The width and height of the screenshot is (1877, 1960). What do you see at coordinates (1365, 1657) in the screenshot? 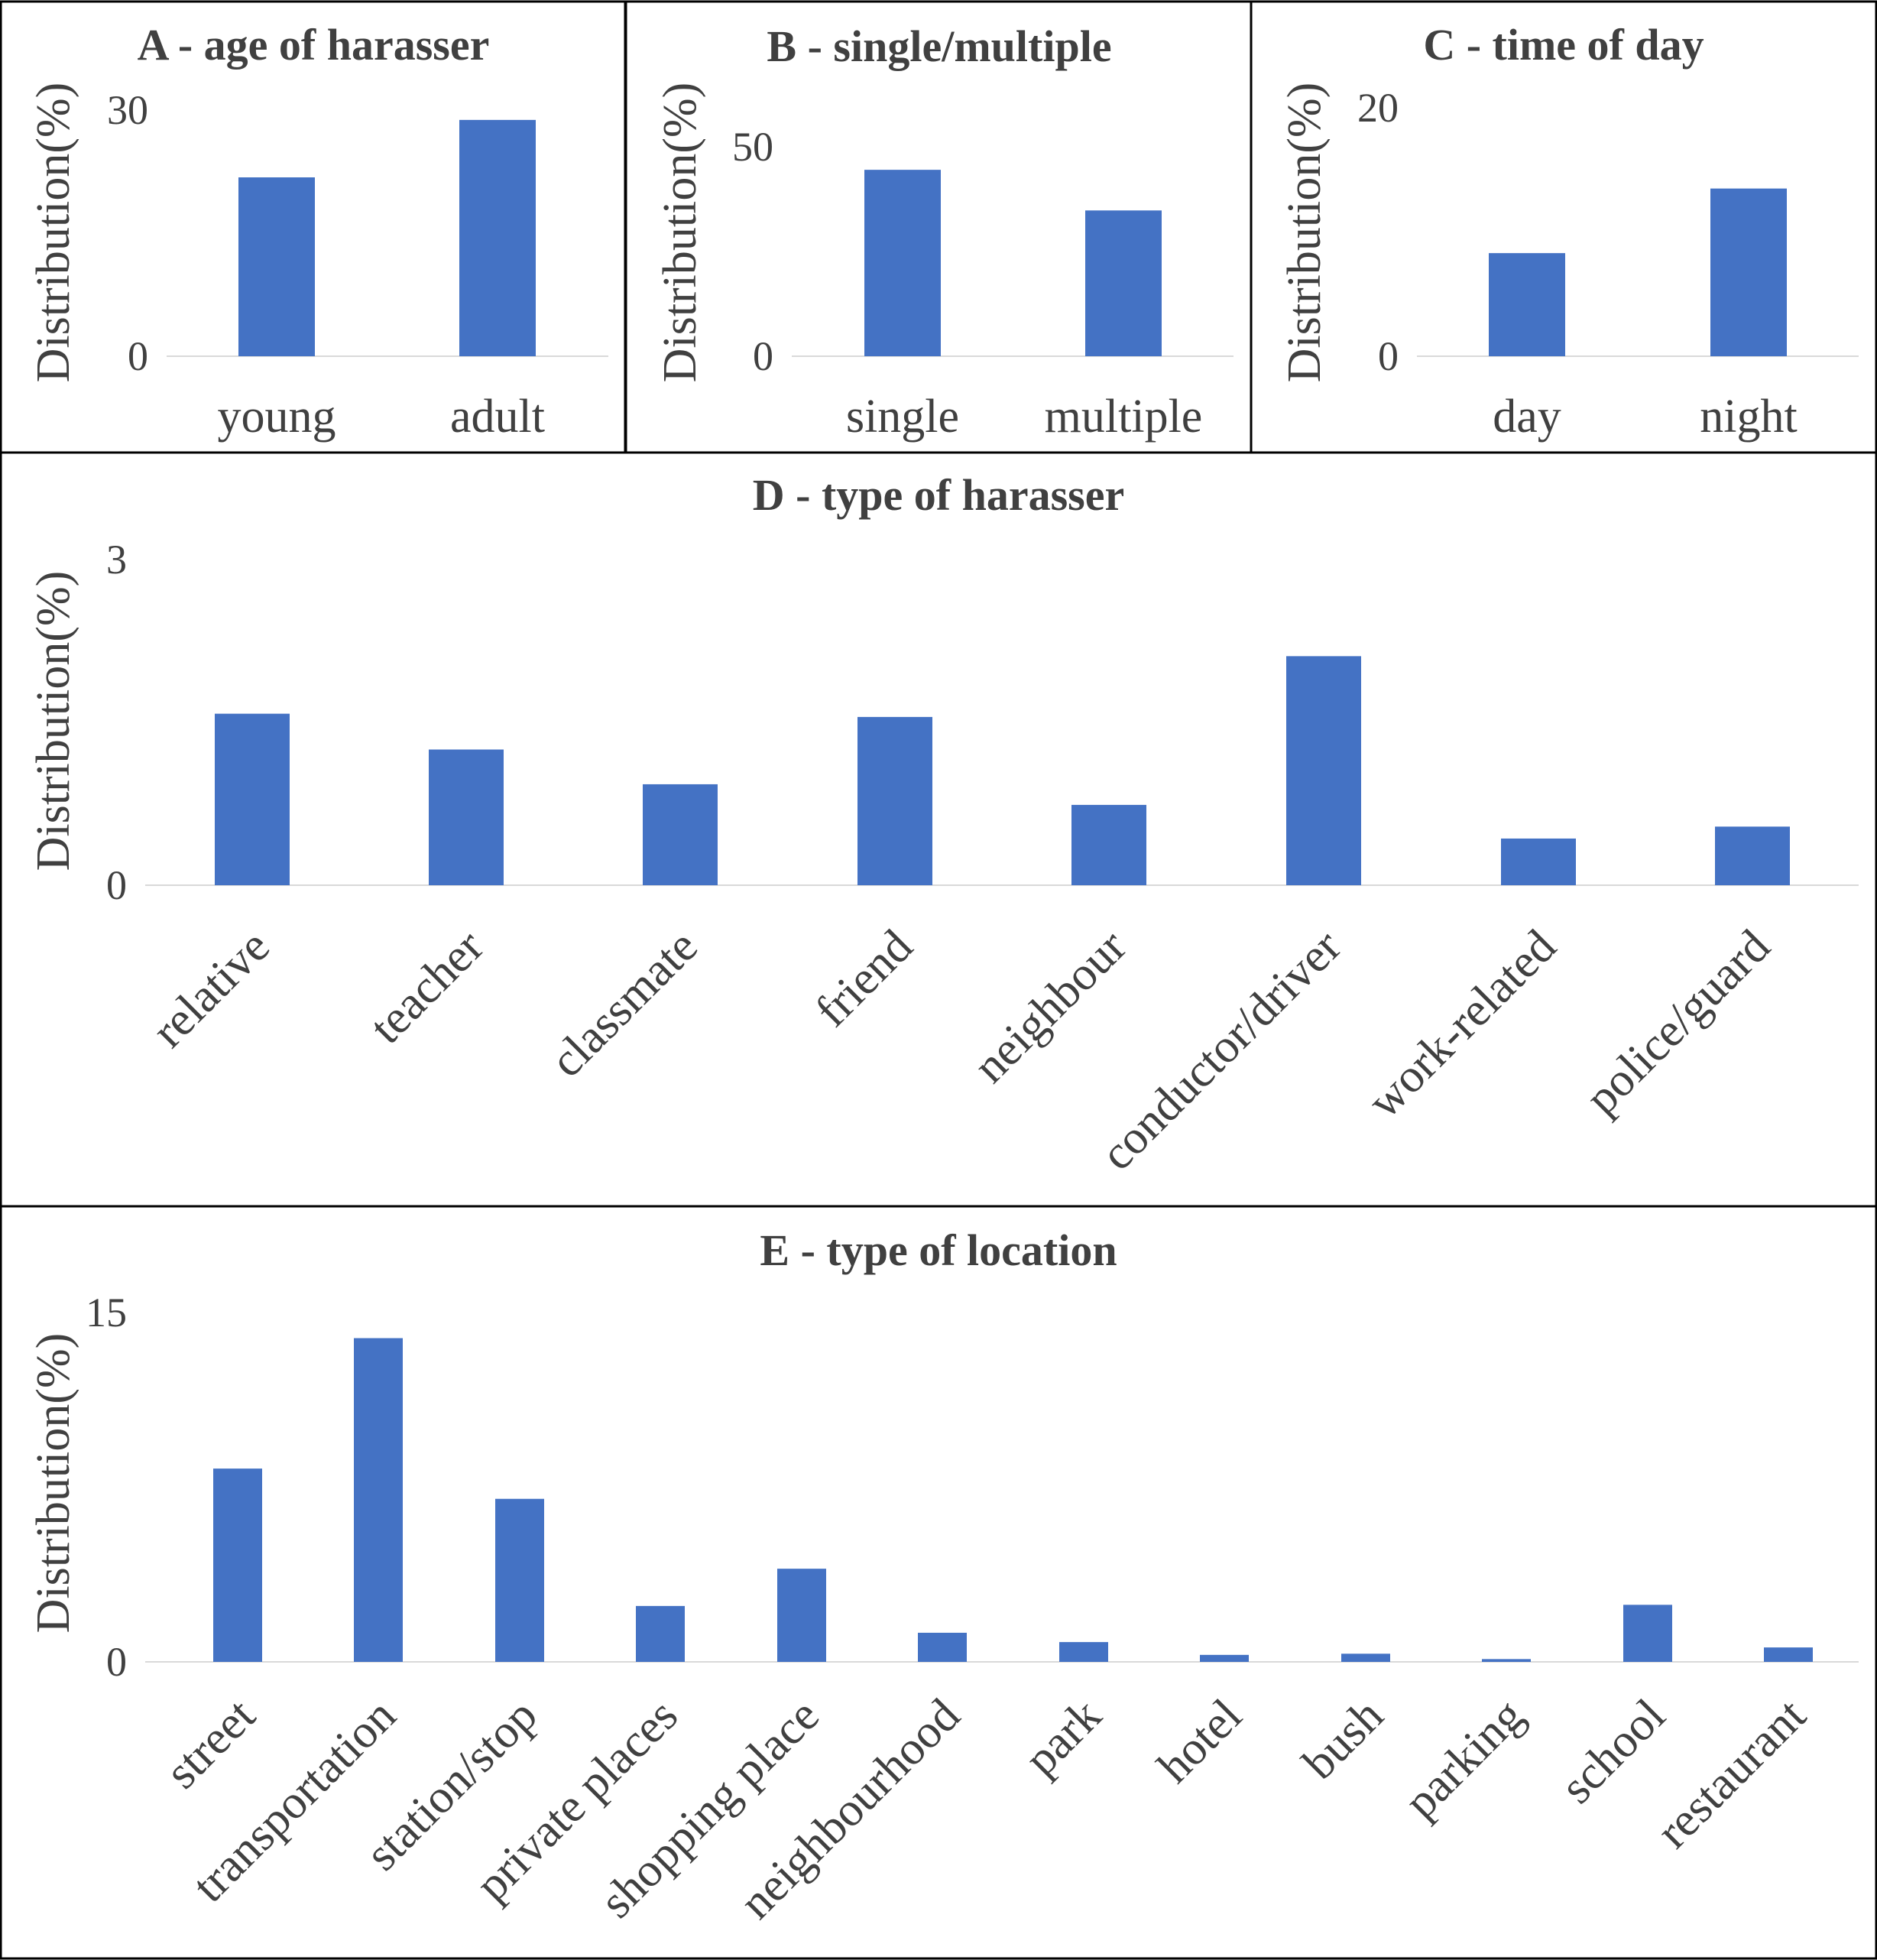
I see `bar-bush` at bounding box center [1365, 1657].